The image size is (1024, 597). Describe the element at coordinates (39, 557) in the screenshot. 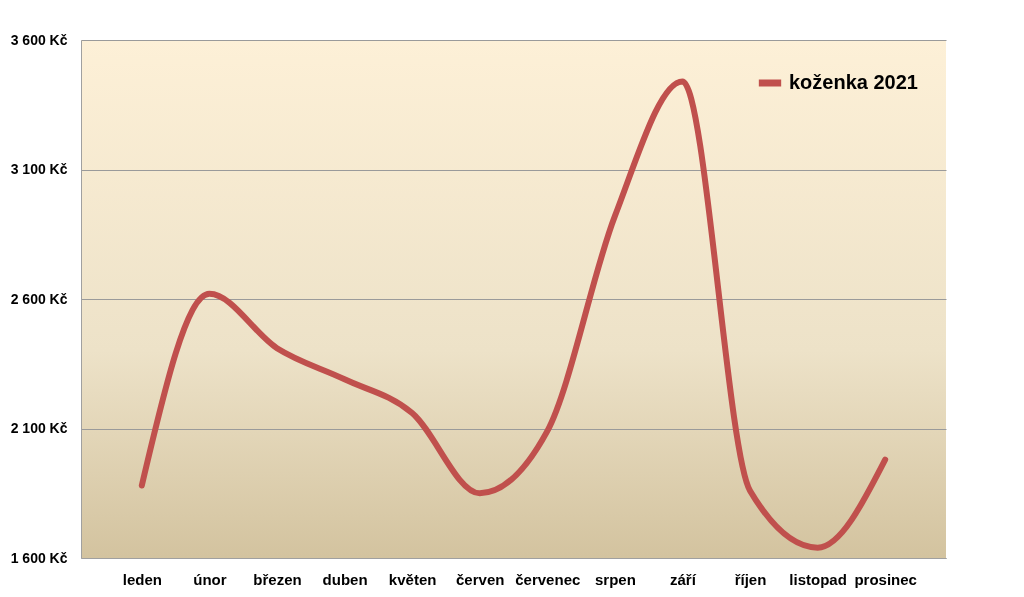

I see `y-tick-label: 1 600 Kč` at that location.